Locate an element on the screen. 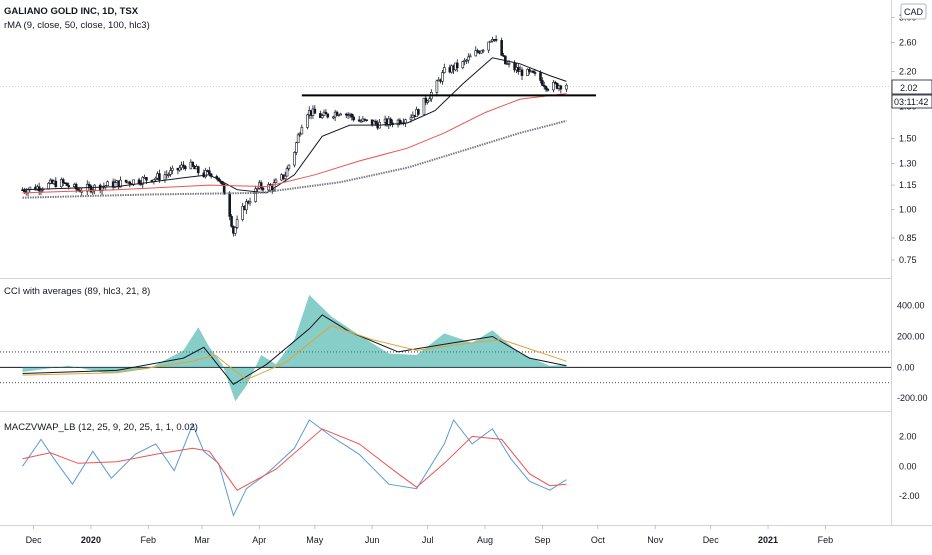 This screenshot has width=932, height=555. price-tick-label: 1.15 is located at coordinates (908, 185).